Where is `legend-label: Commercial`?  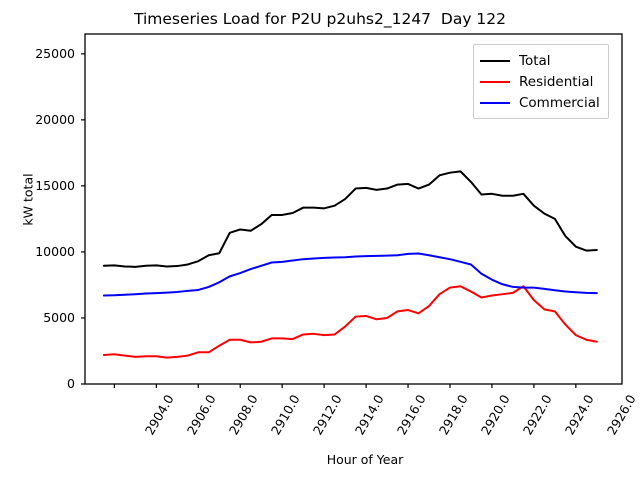 legend-label: Commercial is located at coordinates (559, 102).